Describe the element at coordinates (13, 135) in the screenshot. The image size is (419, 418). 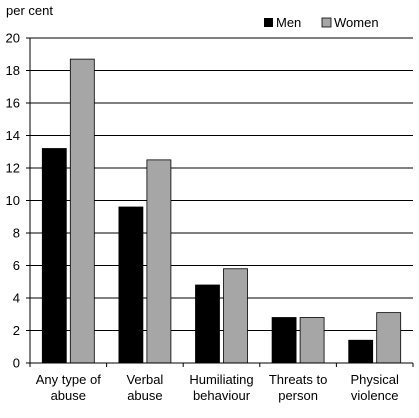
I see `y-tick-label: 14` at that location.